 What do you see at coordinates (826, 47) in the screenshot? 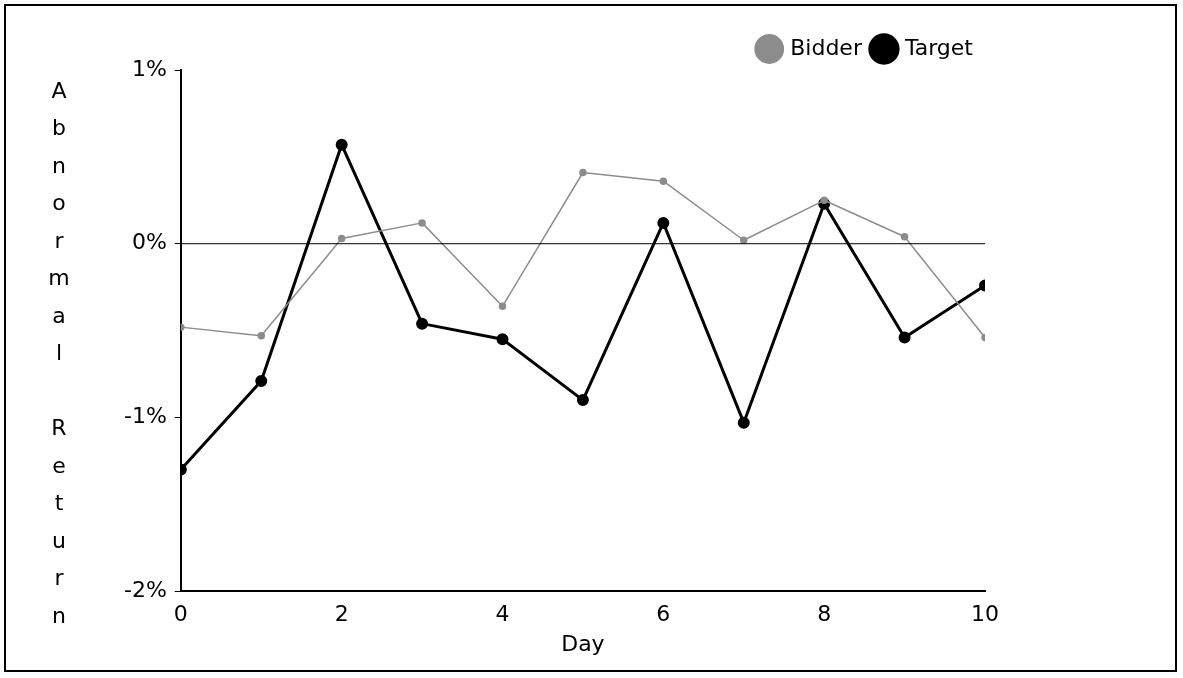
I see `legend-label: Bidder` at bounding box center [826, 47].